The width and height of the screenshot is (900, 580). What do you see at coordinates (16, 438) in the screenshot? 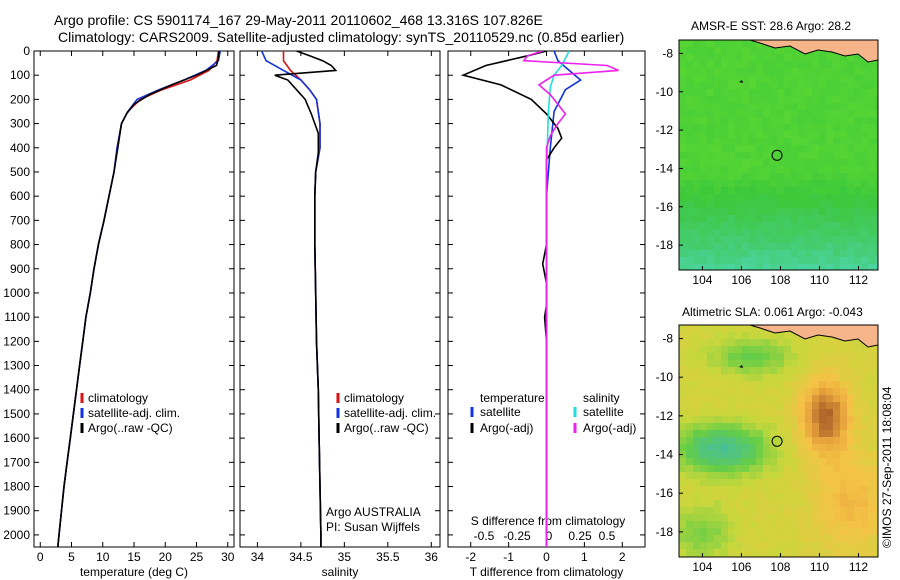
I see `y-tick-label: 1600` at bounding box center [16, 438].